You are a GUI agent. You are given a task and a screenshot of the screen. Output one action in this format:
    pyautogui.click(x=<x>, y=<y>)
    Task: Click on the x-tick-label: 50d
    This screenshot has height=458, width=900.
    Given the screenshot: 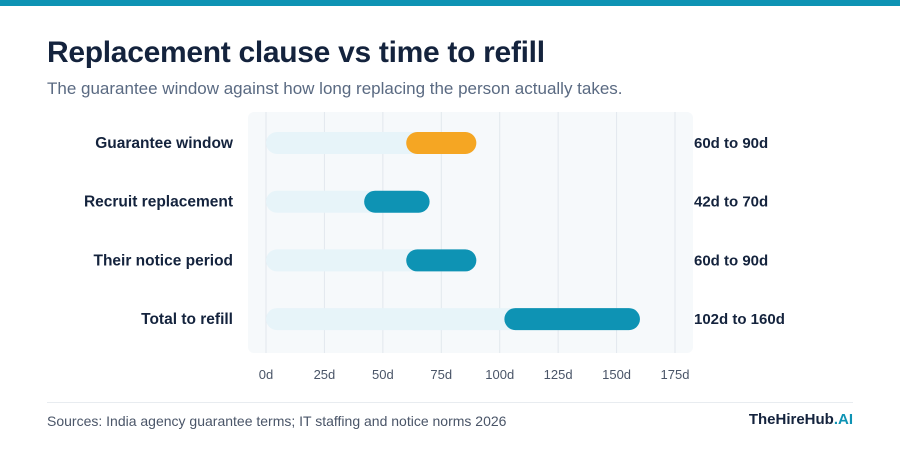 What is the action you would take?
    pyautogui.click(x=383, y=374)
    